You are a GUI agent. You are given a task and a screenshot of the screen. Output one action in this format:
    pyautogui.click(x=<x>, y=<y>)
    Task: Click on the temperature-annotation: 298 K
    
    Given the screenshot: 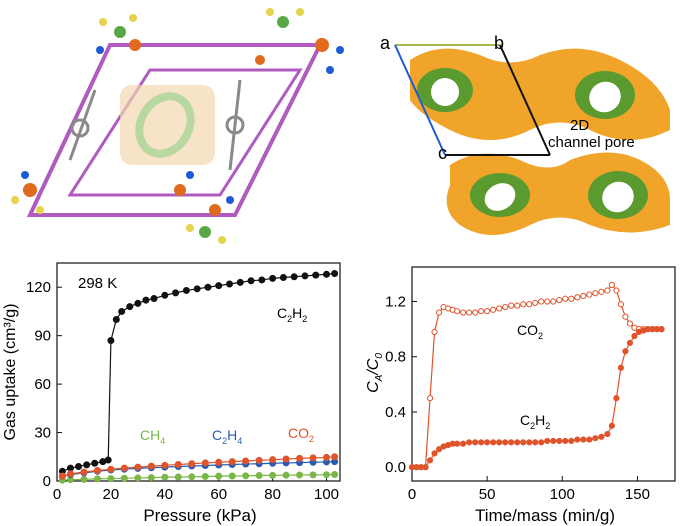 What is the action you would take?
    pyautogui.click(x=97, y=283)
    